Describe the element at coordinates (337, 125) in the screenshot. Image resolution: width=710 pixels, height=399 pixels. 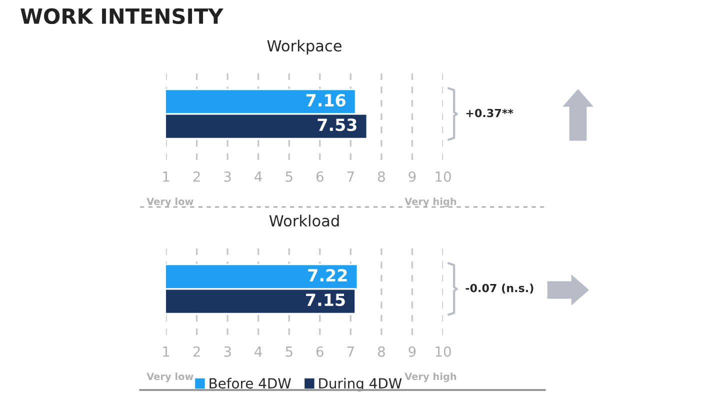
I see `data-label: 7.53` at that location.